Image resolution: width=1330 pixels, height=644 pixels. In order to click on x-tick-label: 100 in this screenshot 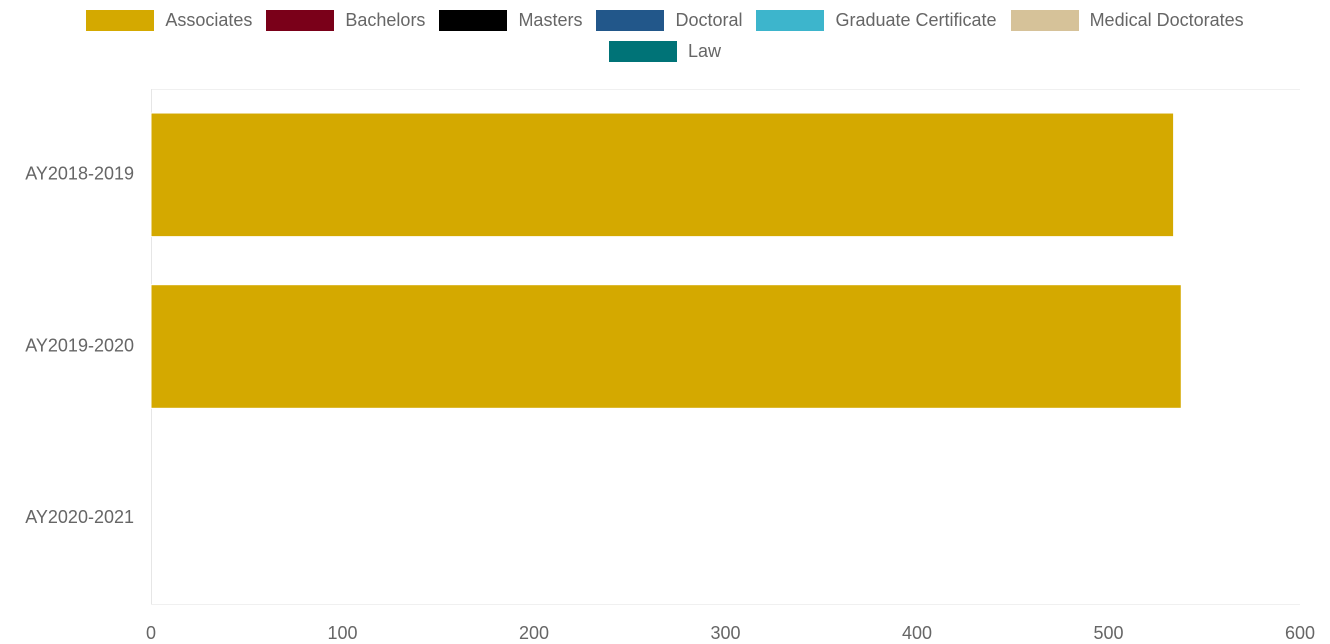, I will do `click(342, 633)`.